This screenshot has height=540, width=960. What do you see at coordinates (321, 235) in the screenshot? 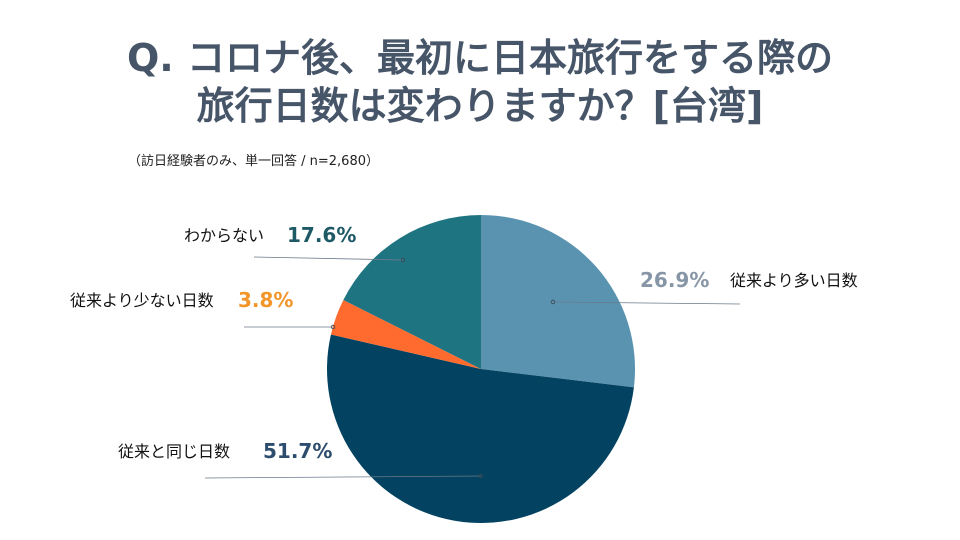
I see `slice-value-4: 17.6%` at bounding box center [321, 235].